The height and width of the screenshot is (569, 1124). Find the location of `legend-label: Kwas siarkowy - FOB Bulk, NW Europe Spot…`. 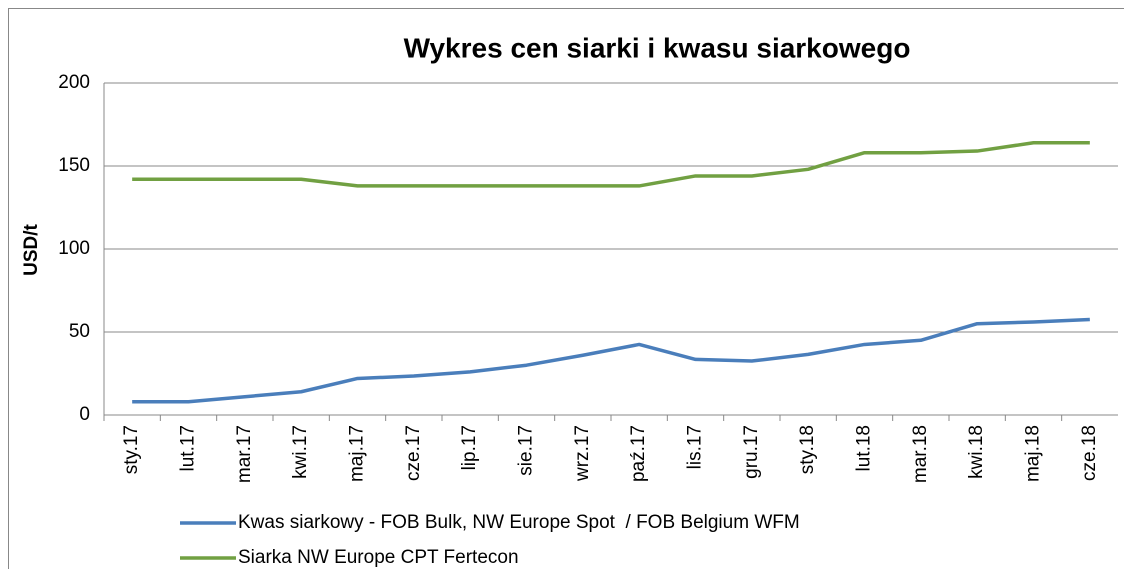

legend-label: Kwas siarkowy - FOB Bulk, NW Europe Spot… is located at coordinates (519, 522).